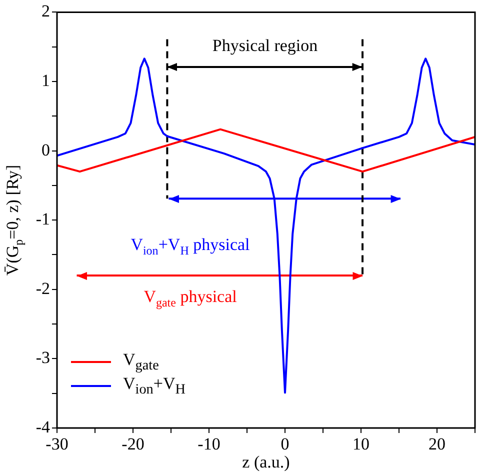 This screenshot has width=480, height=473. I want to click on x-tick-label: -10, so click(209, 444).